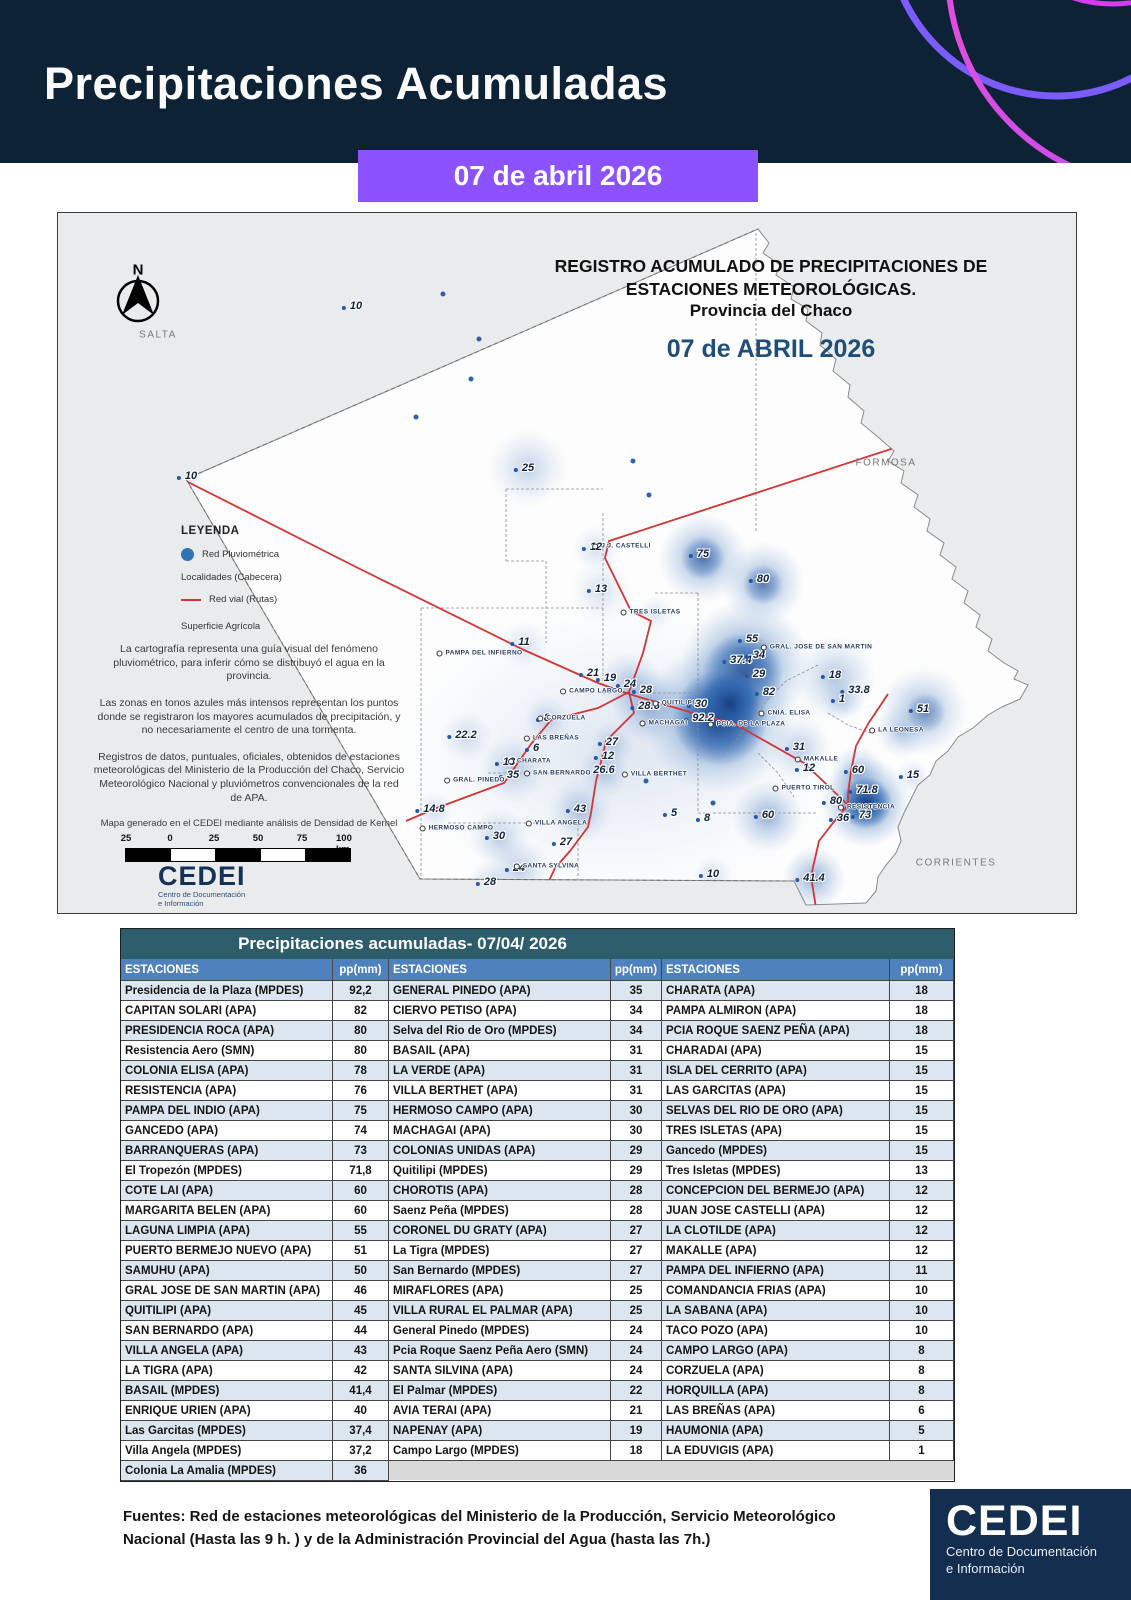 The image size is (1131, 1600). What do you see at coordinates (776, 1011) in the screenshot?
I see `station-cell: PAMPA ALMIRON (APA)` at bounding box center [776, 1011].